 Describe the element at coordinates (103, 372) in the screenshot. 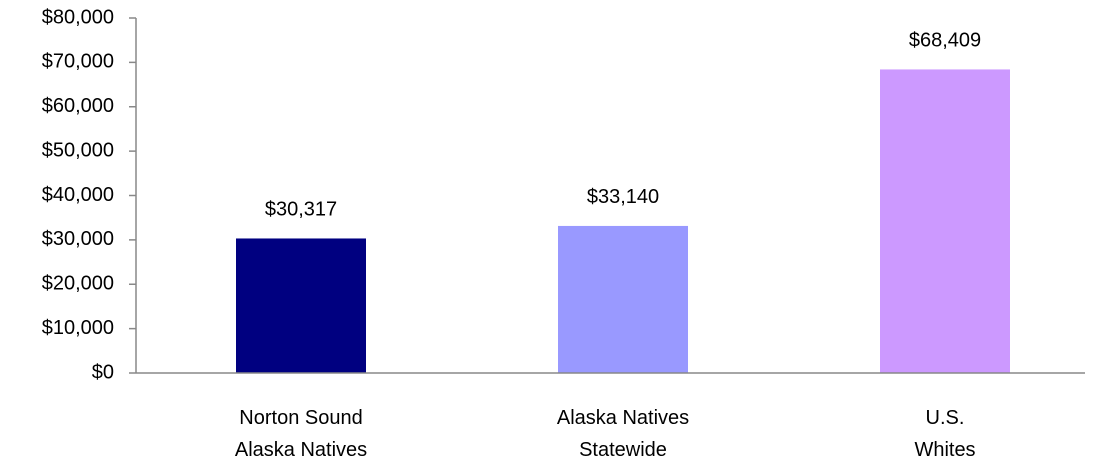

I see `y-tick-label: $0` at that location.